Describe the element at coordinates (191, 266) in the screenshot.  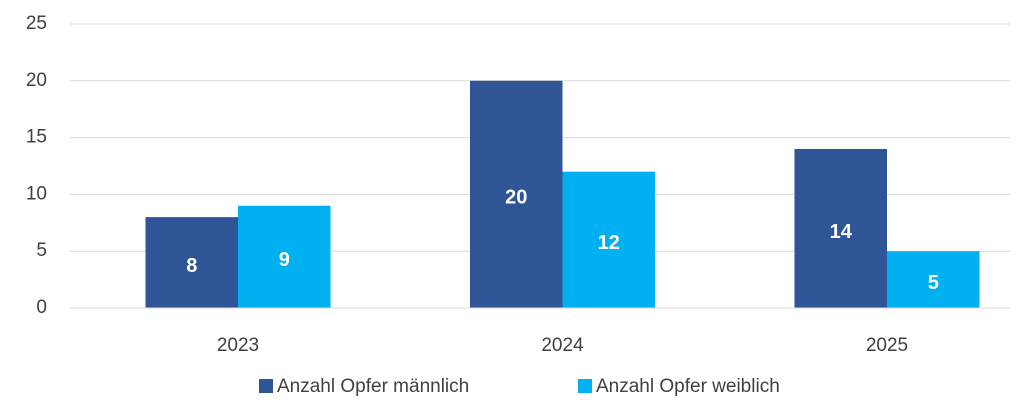
I see `value-label: 8` at that location.